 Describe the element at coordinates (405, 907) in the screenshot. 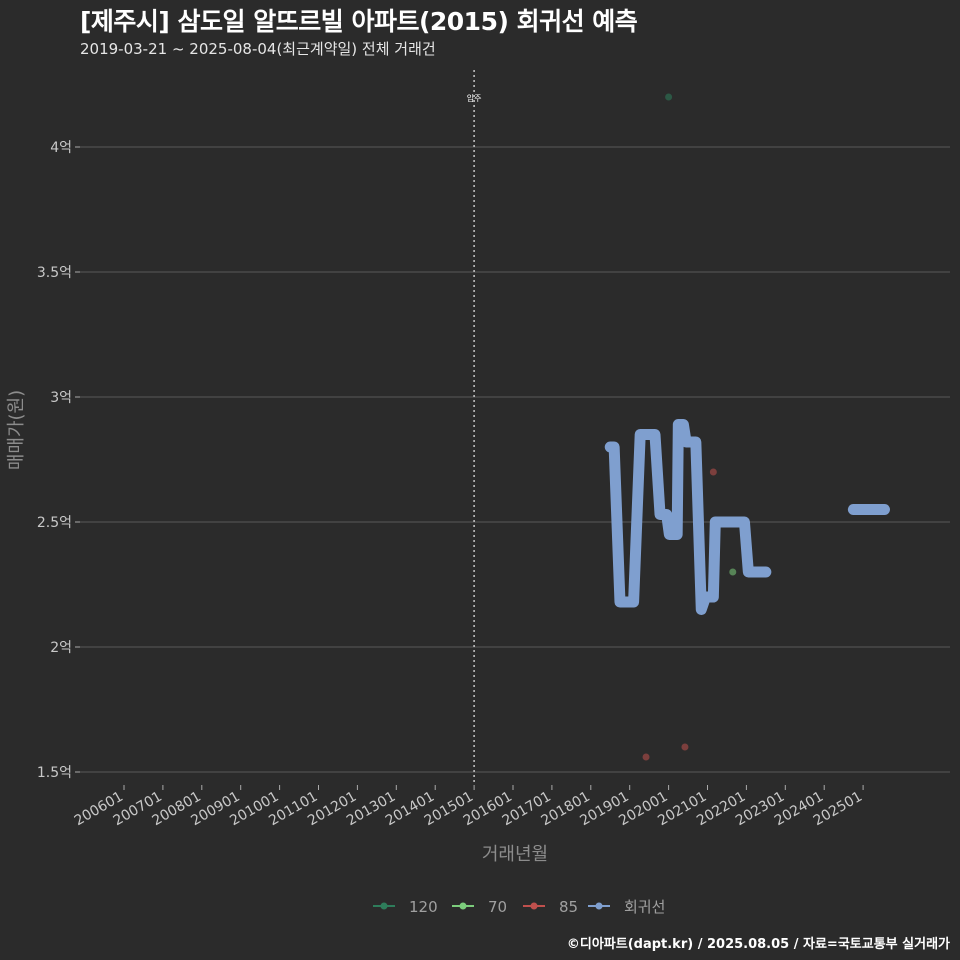

I see `legend-item-120: 120` at that location.